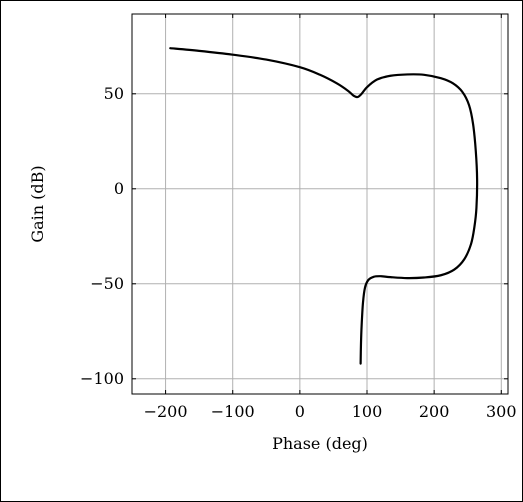 This screenshot has height=502, width=523. I want to click on y-tick-labels: −100 −50 0 50, so click(102, 236).